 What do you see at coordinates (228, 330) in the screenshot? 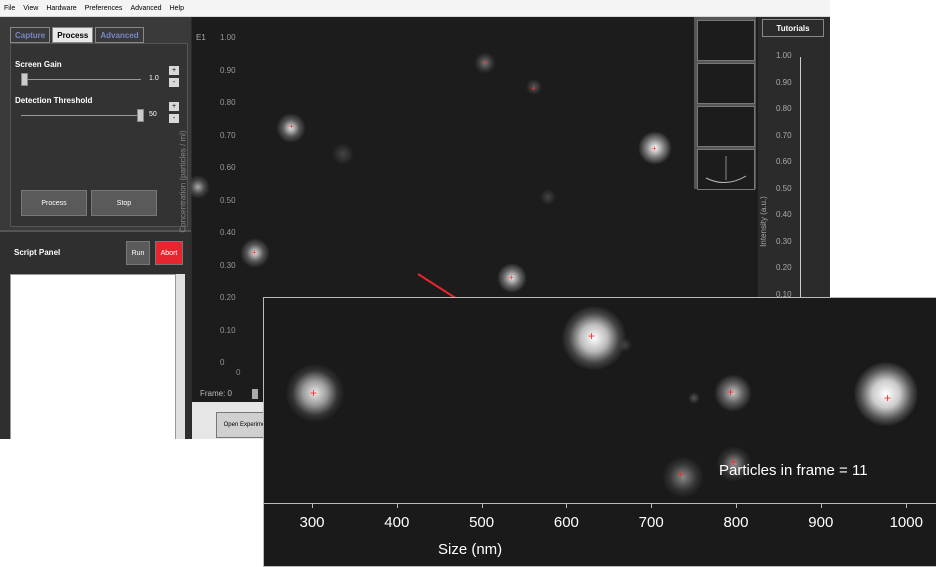
I see `plot-y-tick-label: 0.10` at bounding box center [228, 330].